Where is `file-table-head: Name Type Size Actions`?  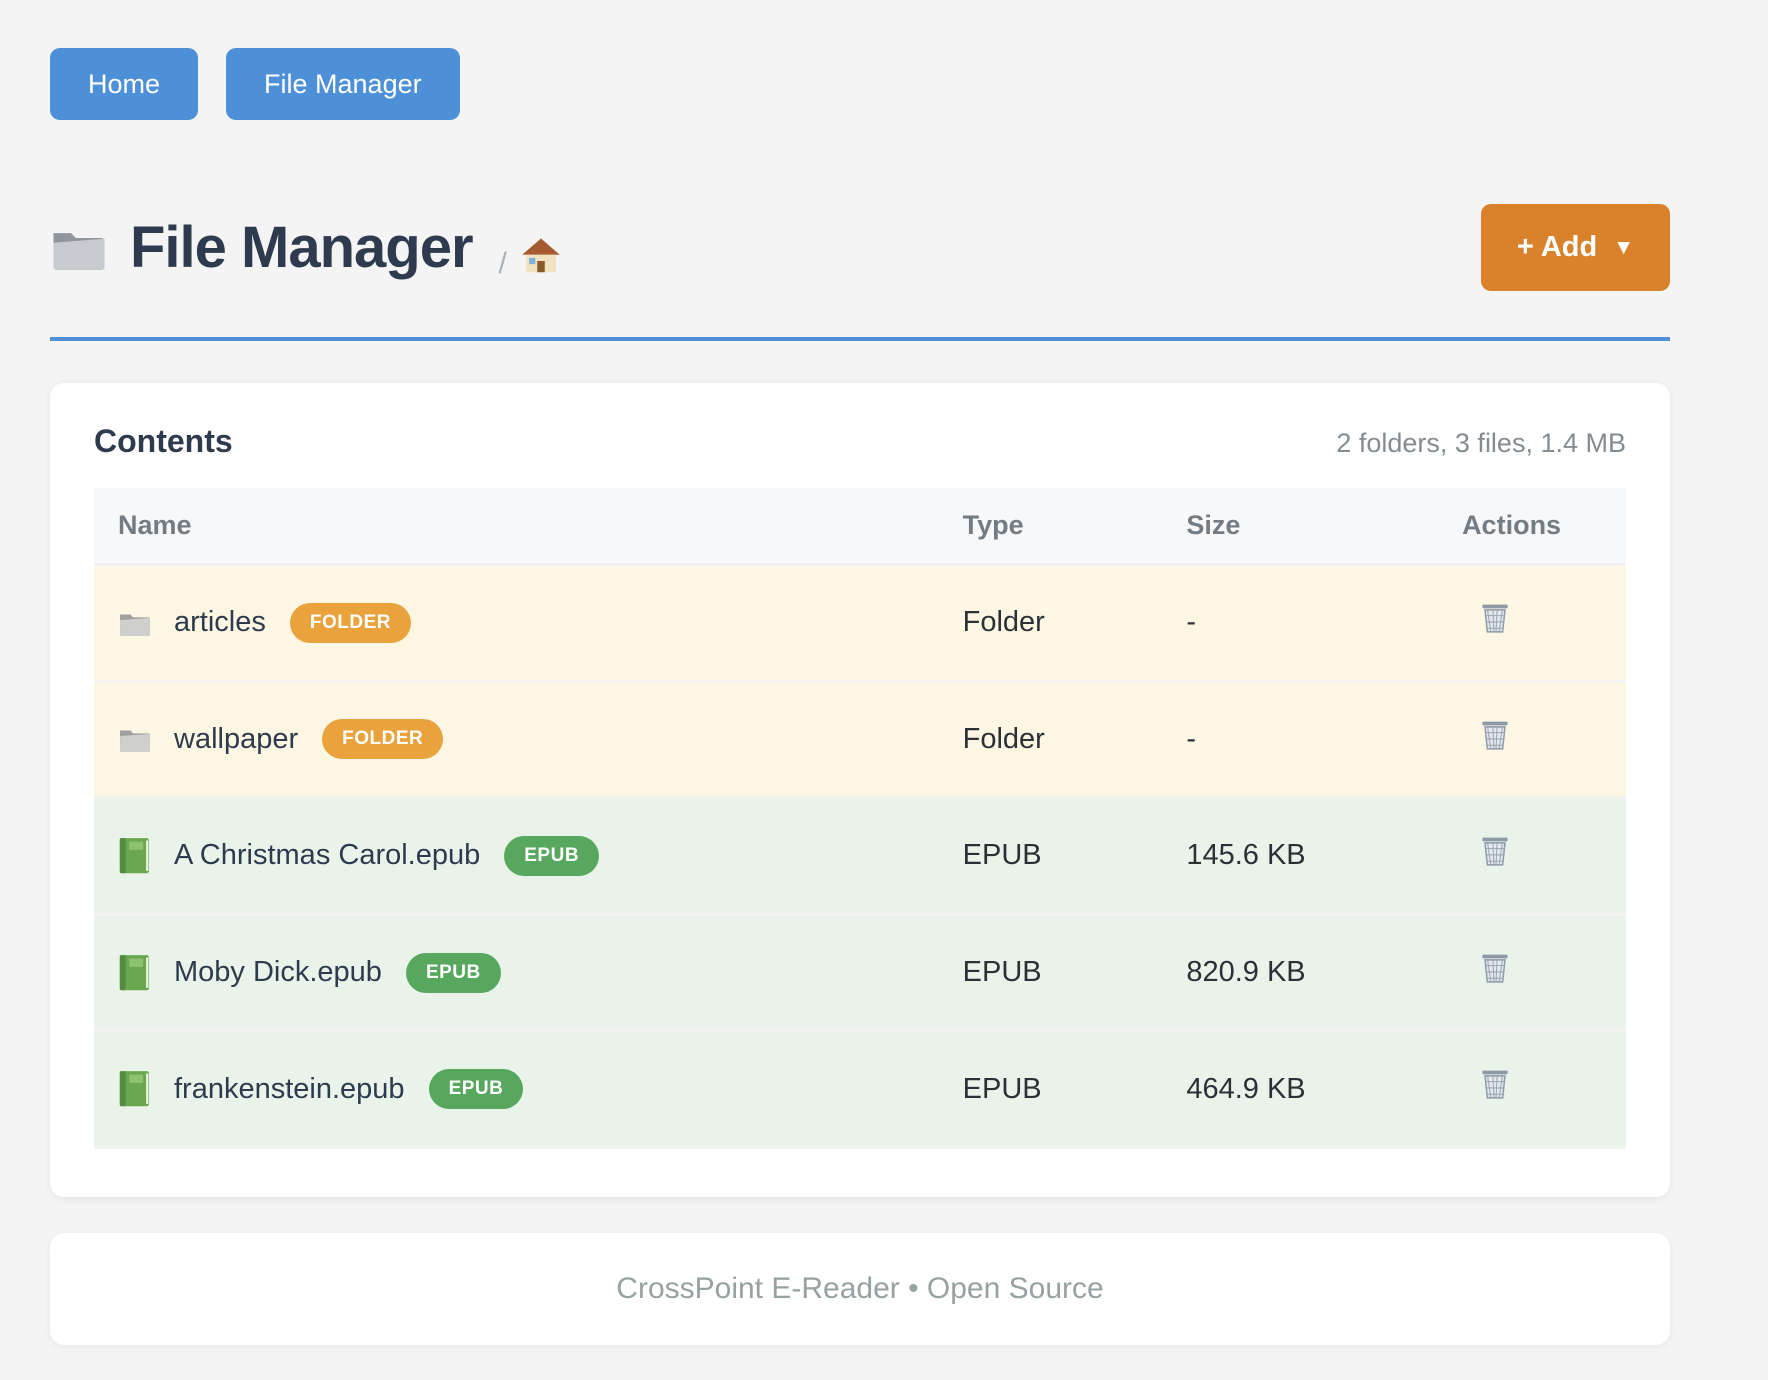 file-table-head: Name Type Size Actions is located at coordinates (860, 527).